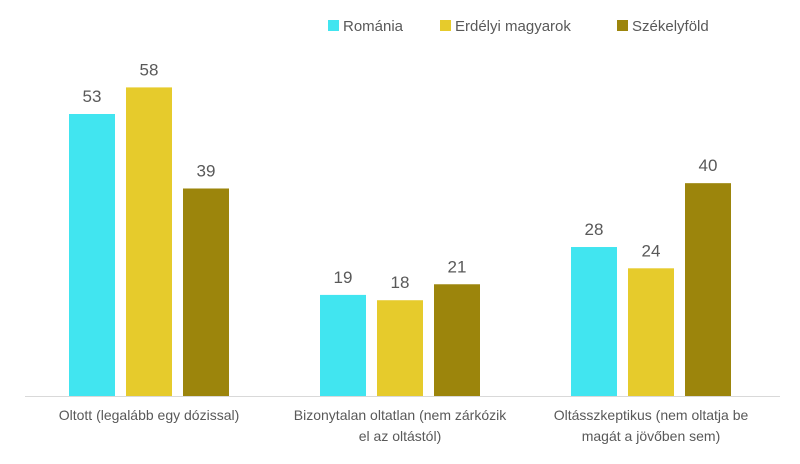 This screenshot has width=800, height=464. I want to click on data-label: 53, so click(92, 96).